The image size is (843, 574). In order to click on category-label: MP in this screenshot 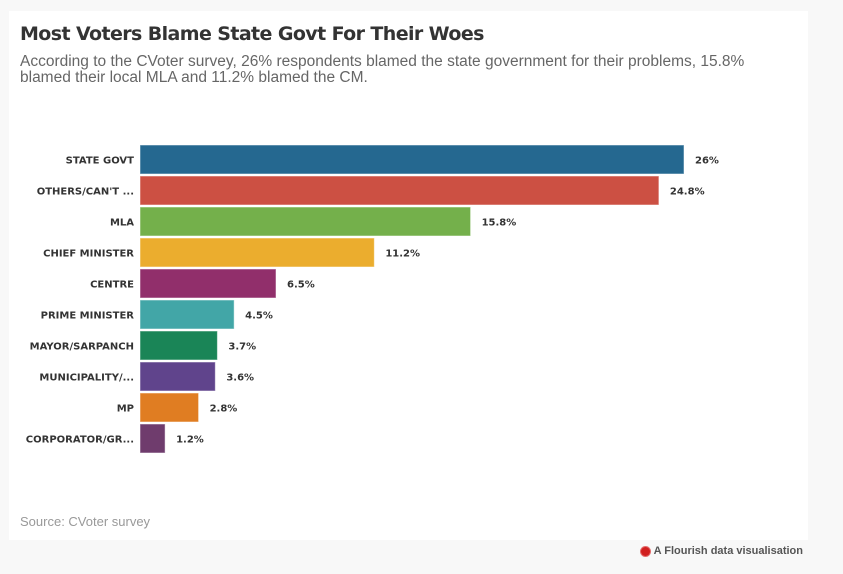, I will do `click(125, 409)`.